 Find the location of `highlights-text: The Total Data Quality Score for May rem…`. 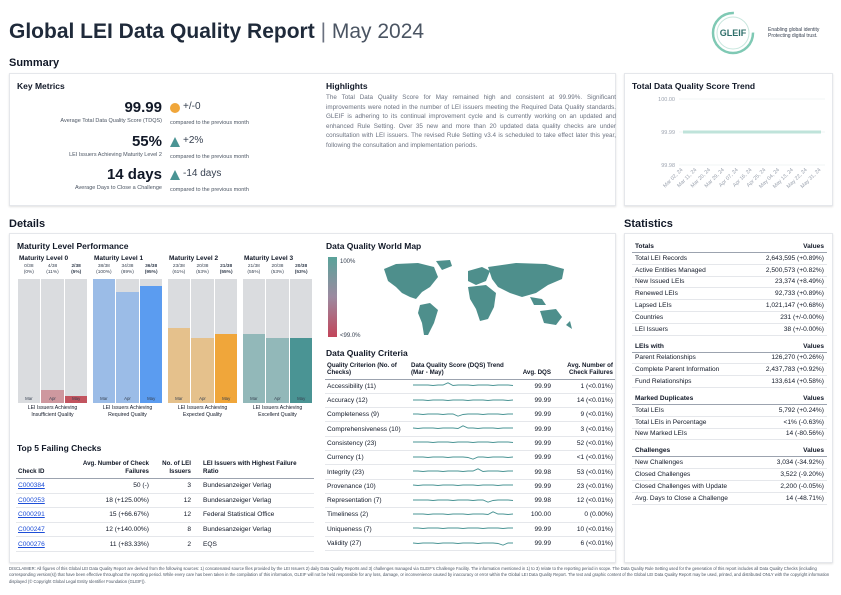

highlights-text: The Total Data Quality Score for May rem… is located at coordinates (471, 121).